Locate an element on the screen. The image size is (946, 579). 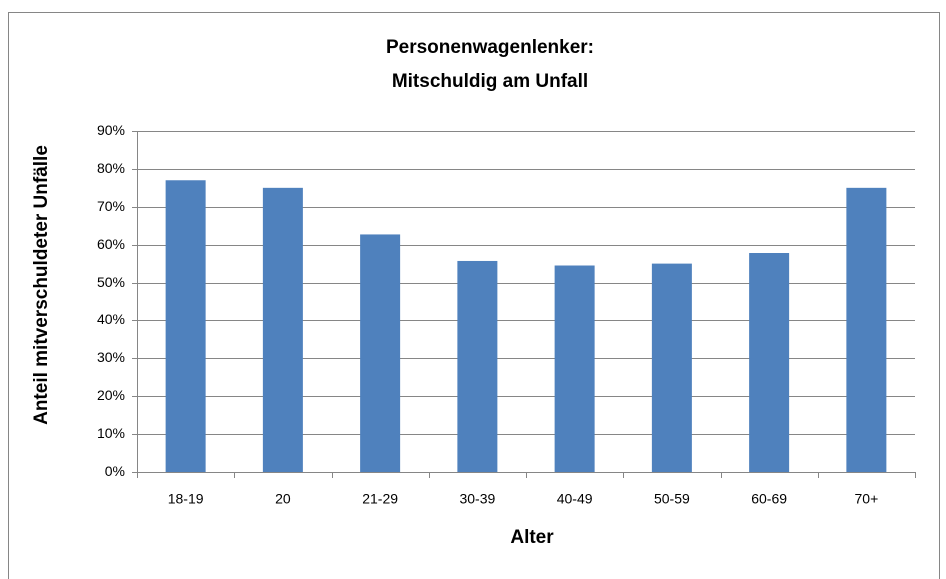
chart-title: Mitschuldig am Unfall is located at coordinates (490, 81).